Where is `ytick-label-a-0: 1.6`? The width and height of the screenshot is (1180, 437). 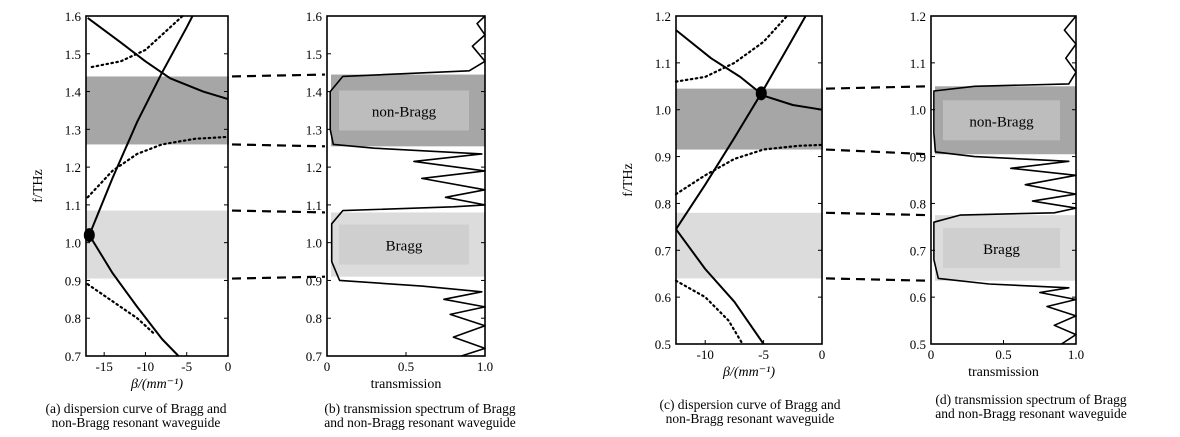
ytick-label-a-0: 1.6 is located at coordinates (73, 16).